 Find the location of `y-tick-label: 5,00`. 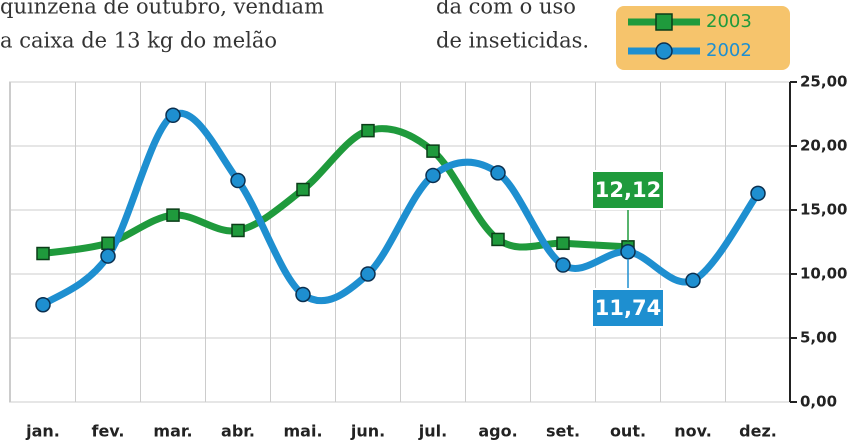

y-tick-label: 5,00 is located at coordinates (818, 338).